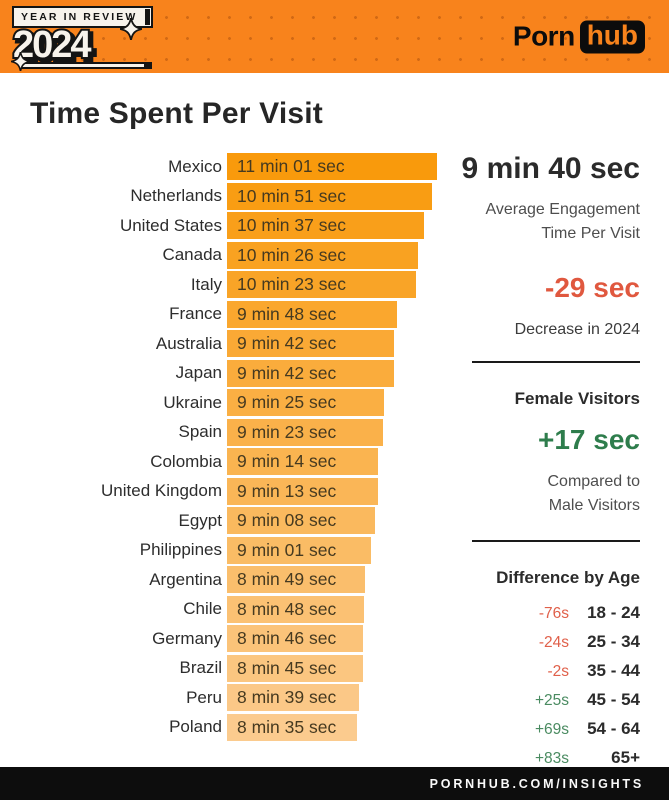  I want to click on table-row: Australia 9 min 42 sec, so click(220, 344).